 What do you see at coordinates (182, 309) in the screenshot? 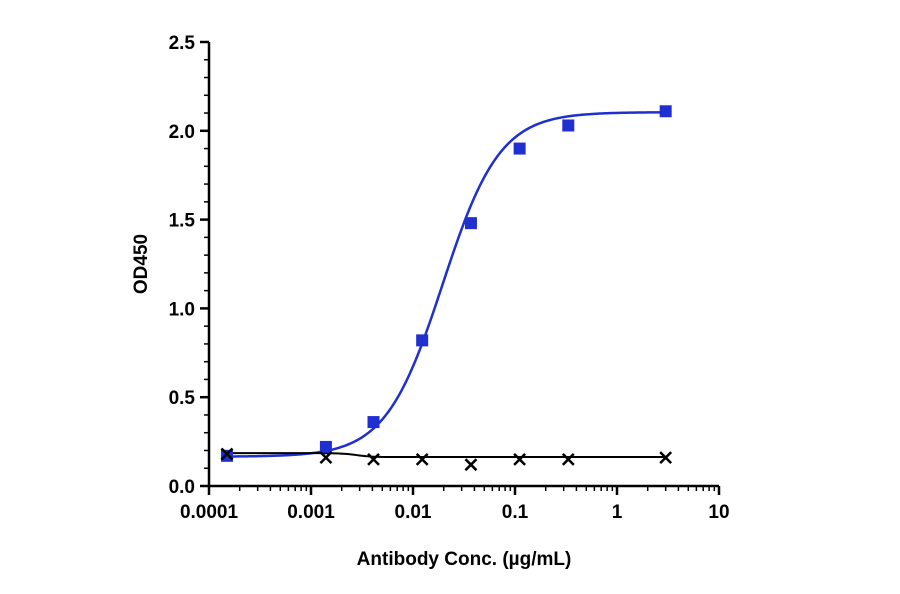
I see `y-tick-label: 1.0` at bounding box center [182, 309].